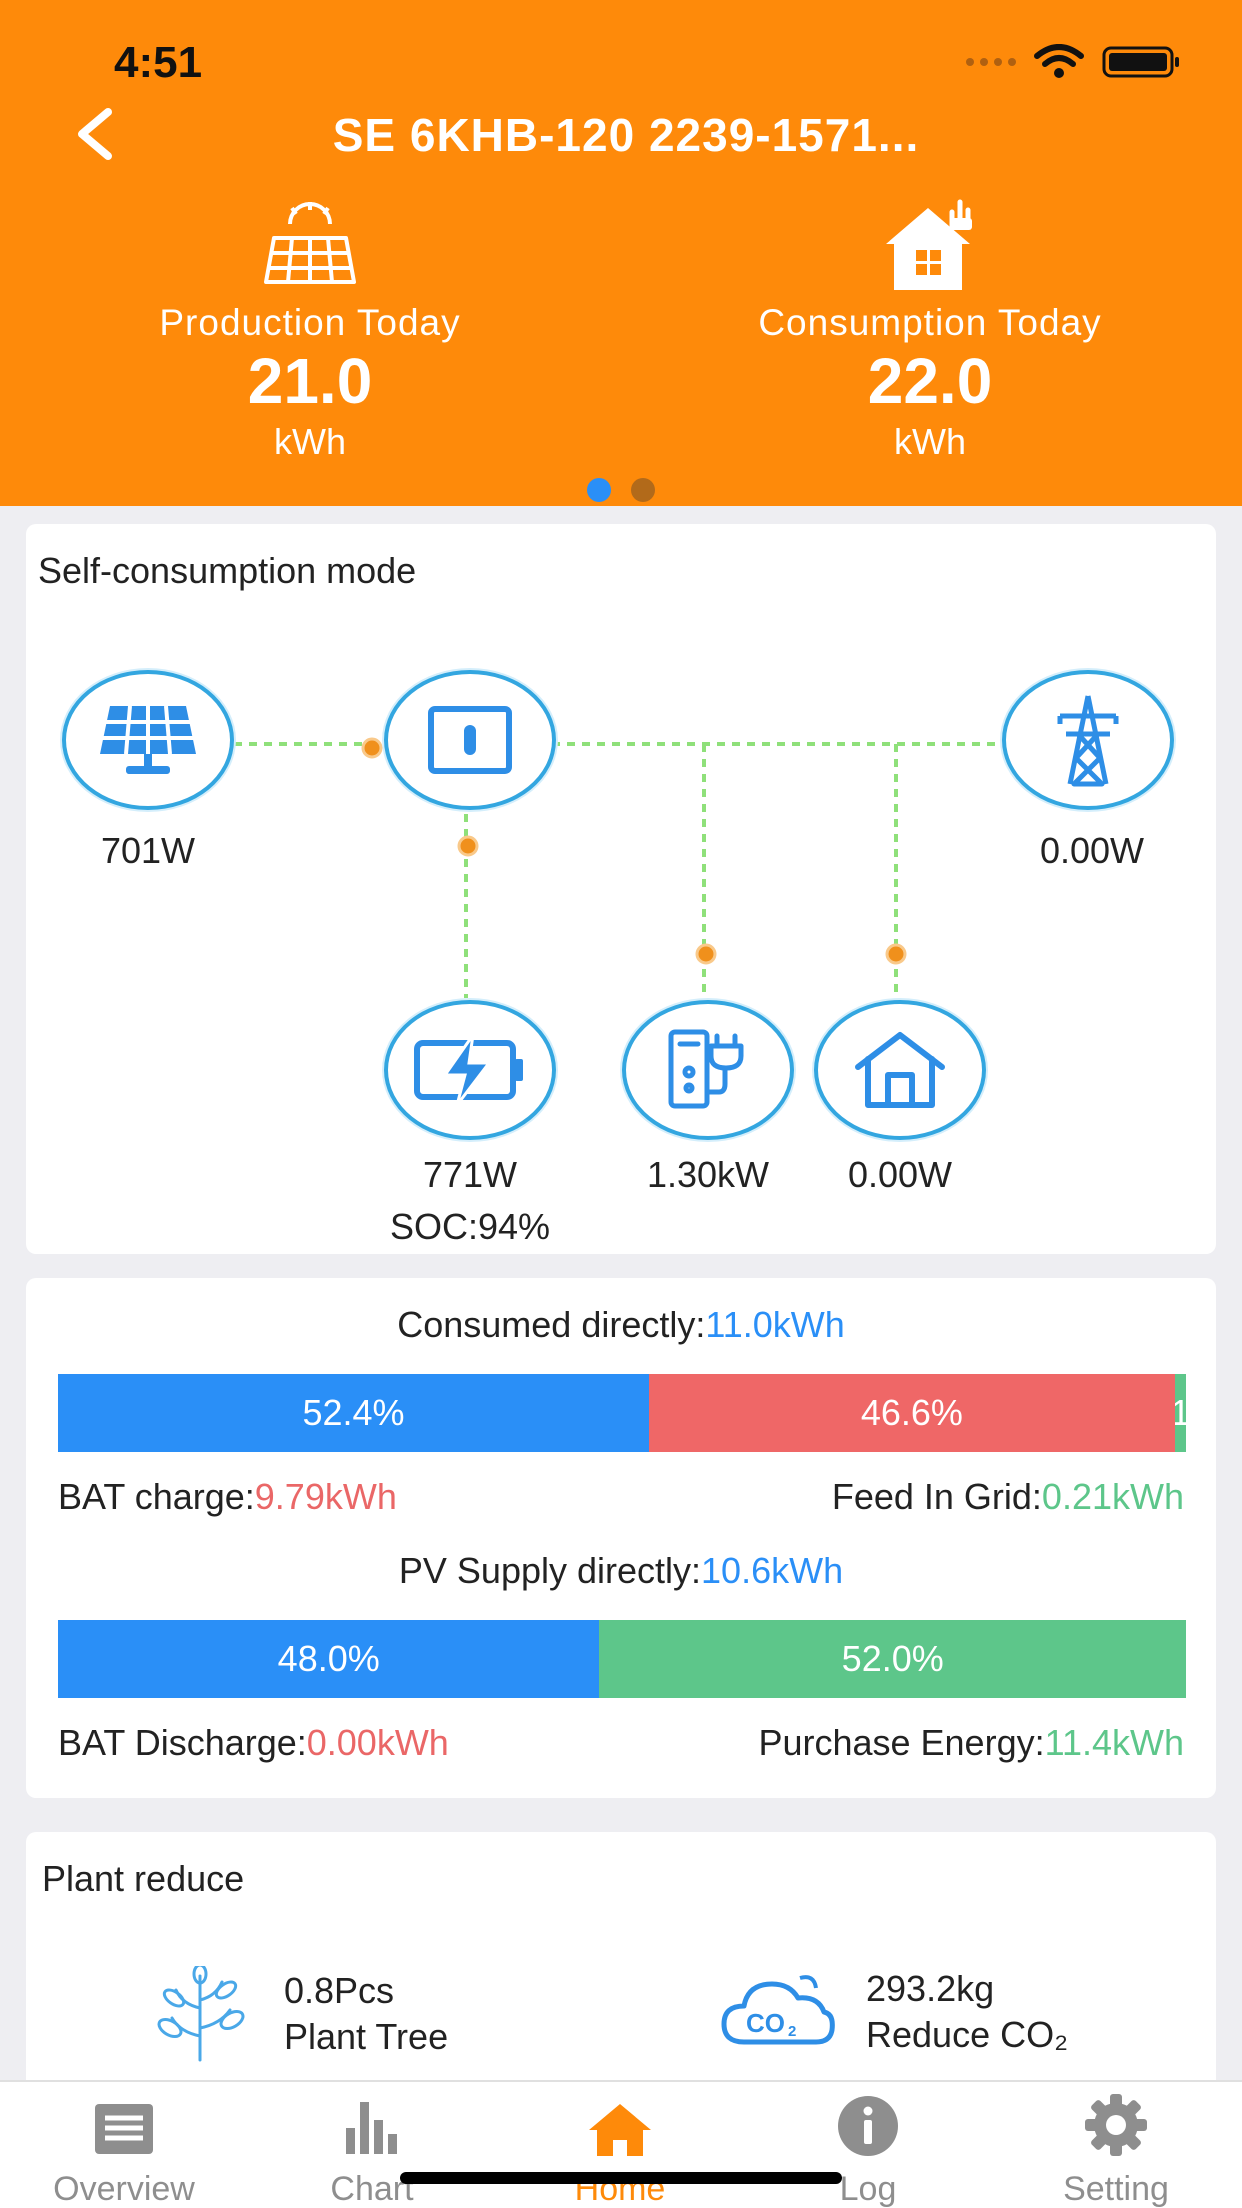 The image size is (1242, 2208). What do you see at coordinates (310, 322) in the screenshot?
I see `production-label: Production Today` at bounding box center [310, 322].